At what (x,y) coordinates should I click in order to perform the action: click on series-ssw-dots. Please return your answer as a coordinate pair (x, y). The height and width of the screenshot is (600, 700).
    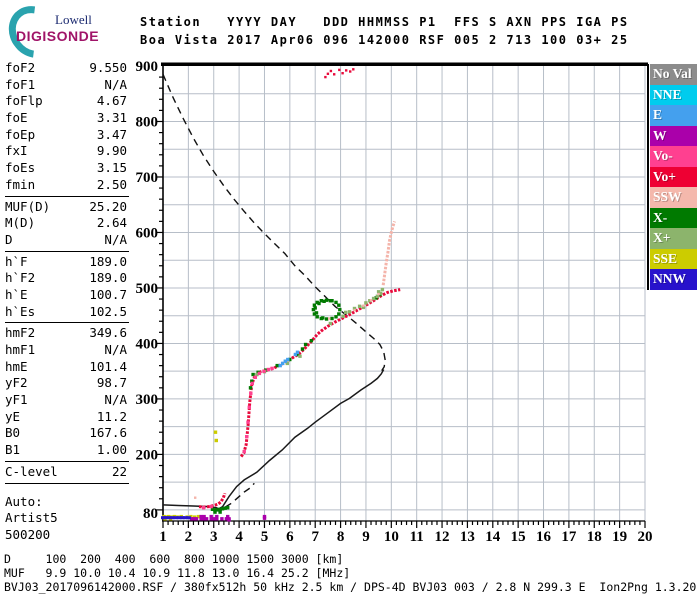
    Looking at the image, I should click on (287, 395).